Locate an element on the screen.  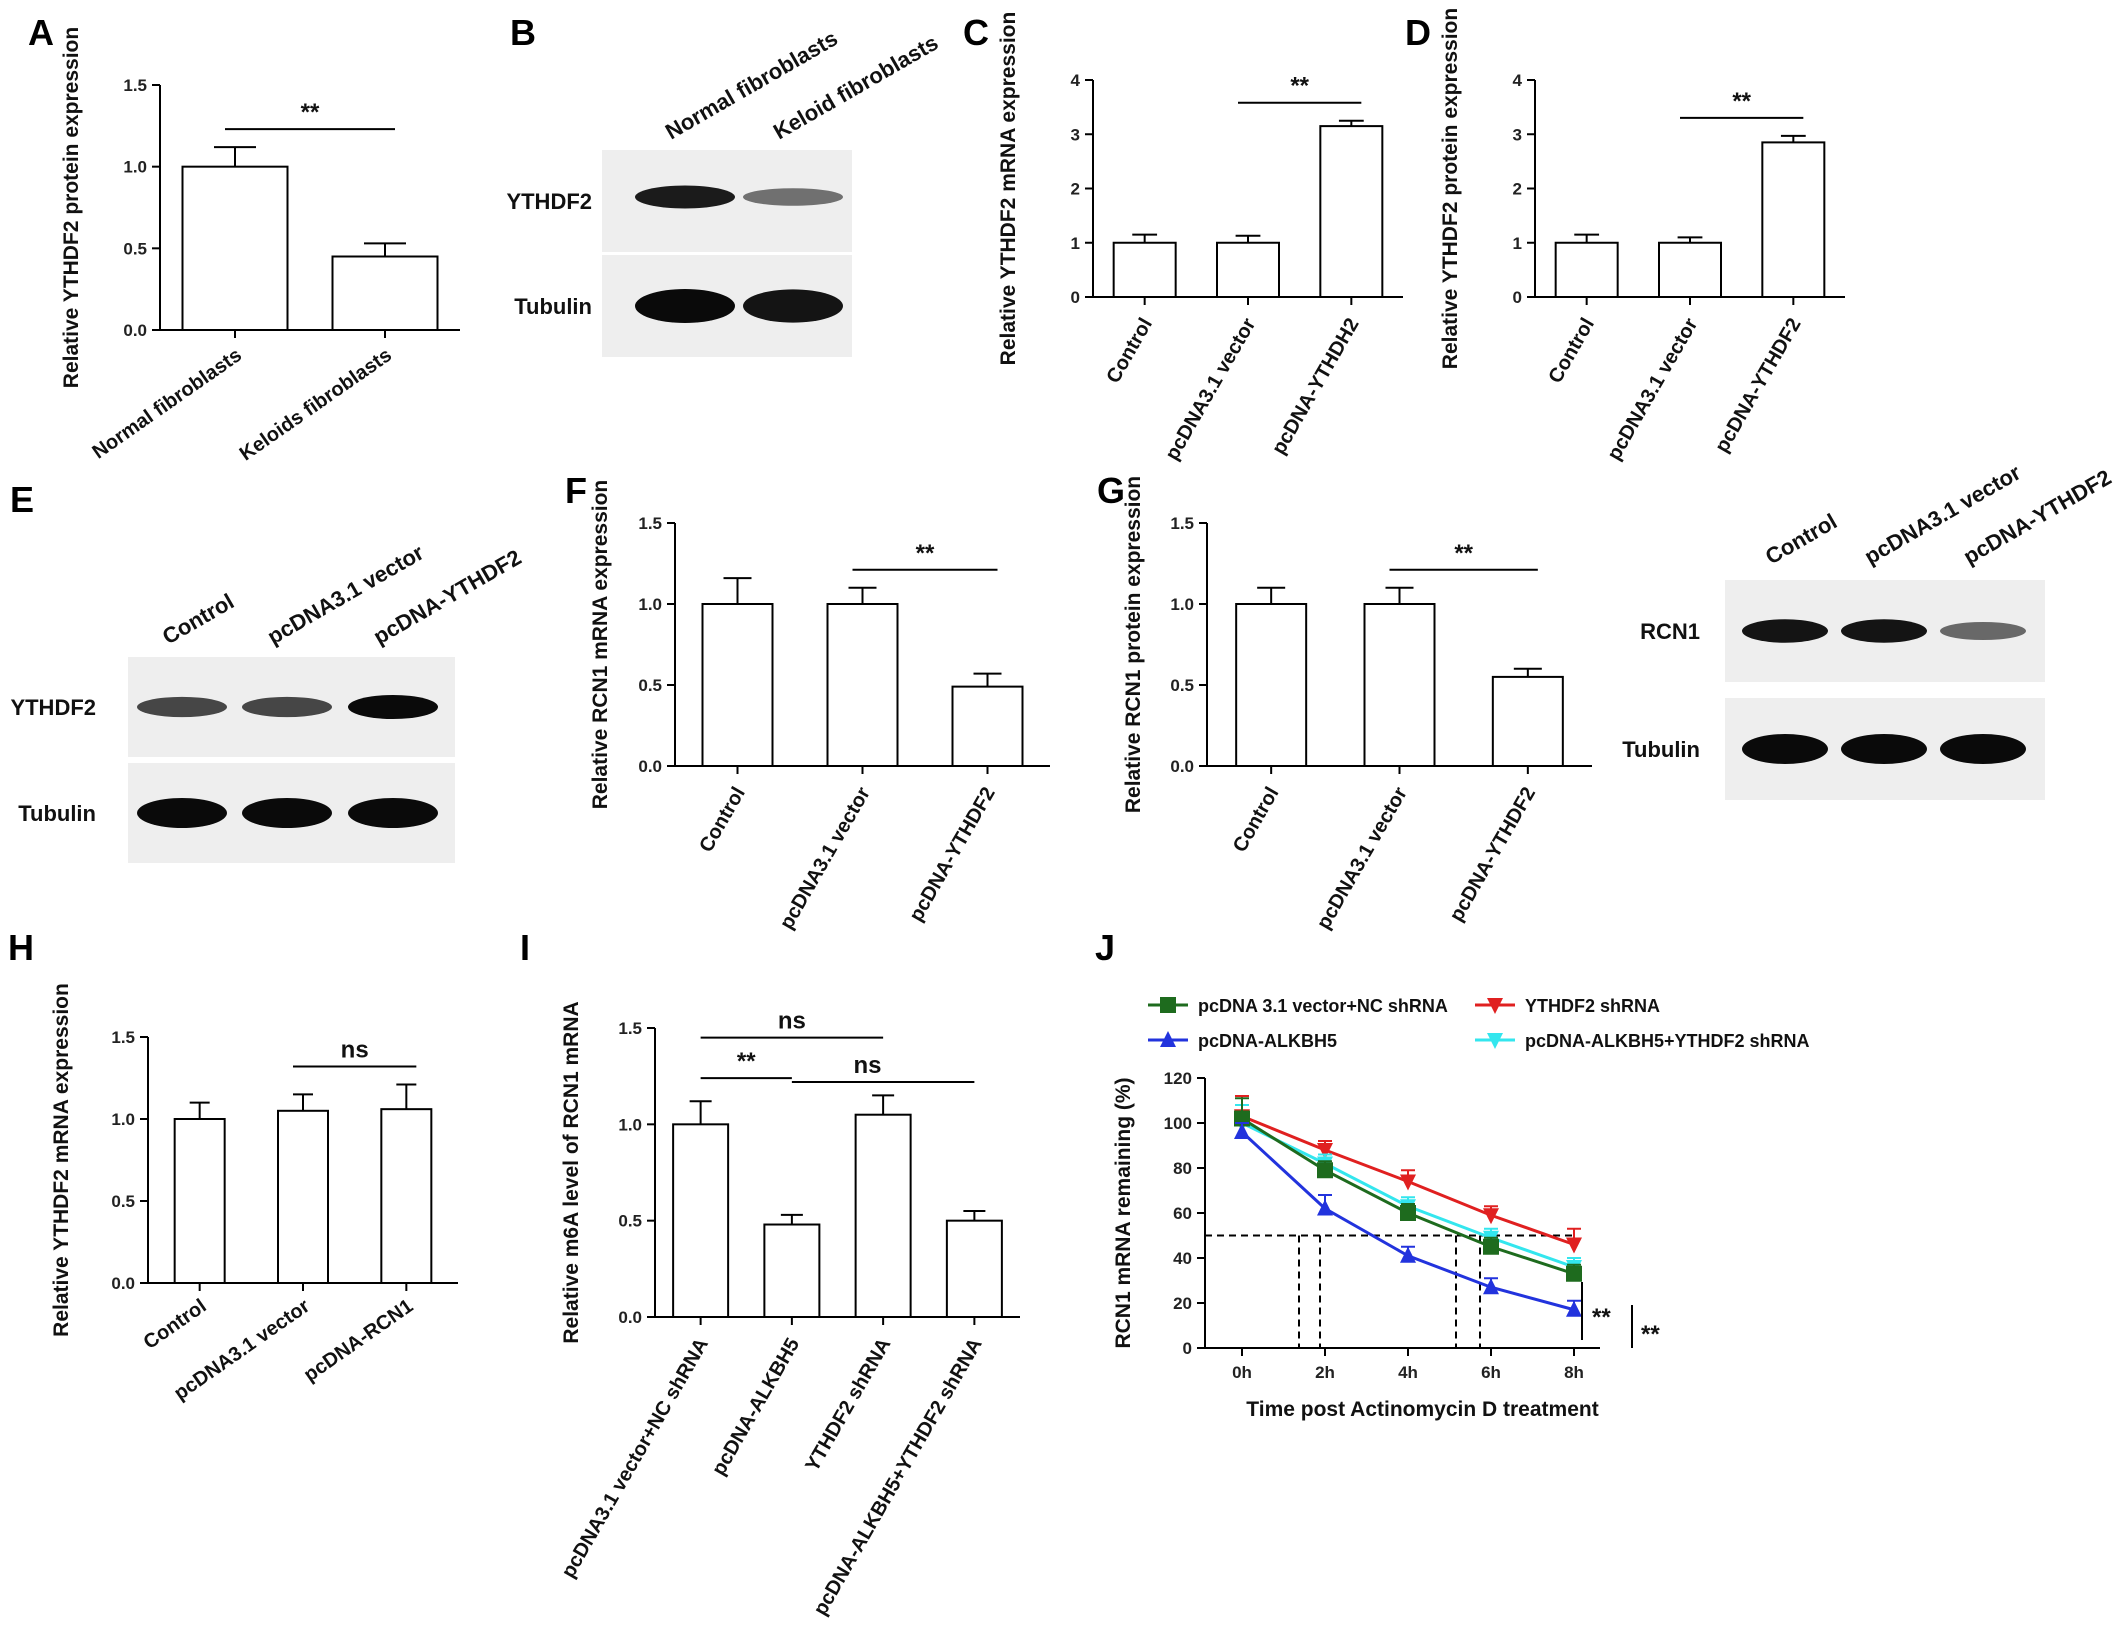
legend-label: YTHDF2 shRNA is located at coordinates (1592, 1006).